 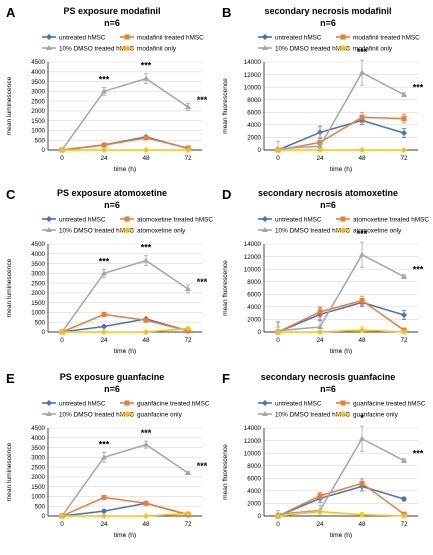 What do you see at coordinates (253, 441) in the screenshot?
I see `y-tick-label: 12000` at bounding box center [253, 441].